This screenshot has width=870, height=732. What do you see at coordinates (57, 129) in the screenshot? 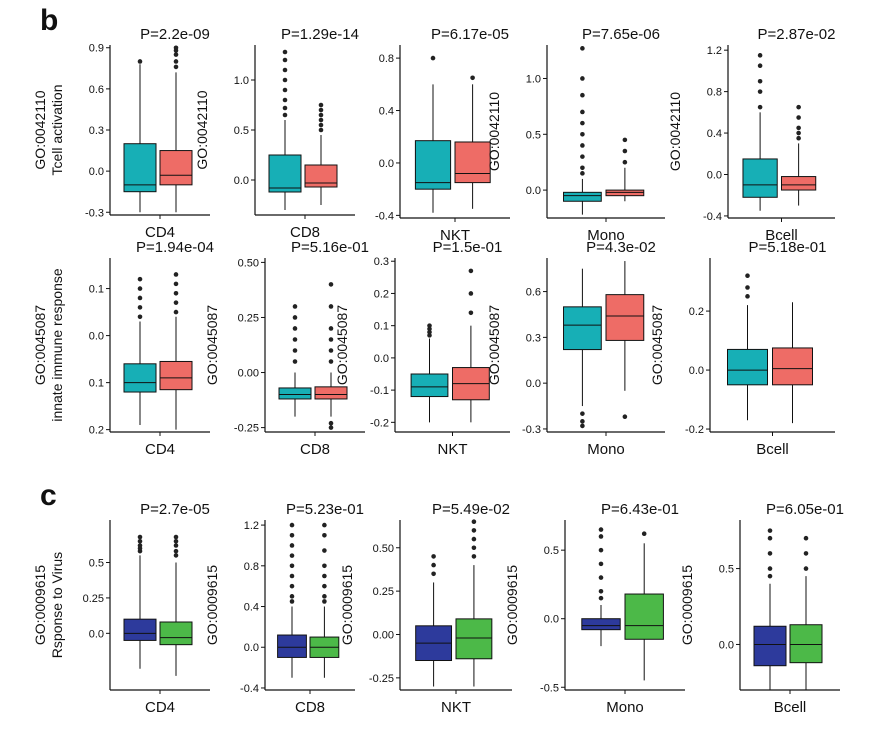
I see `y-axis-label: Tcell activation` at bounding box center [57, 129].